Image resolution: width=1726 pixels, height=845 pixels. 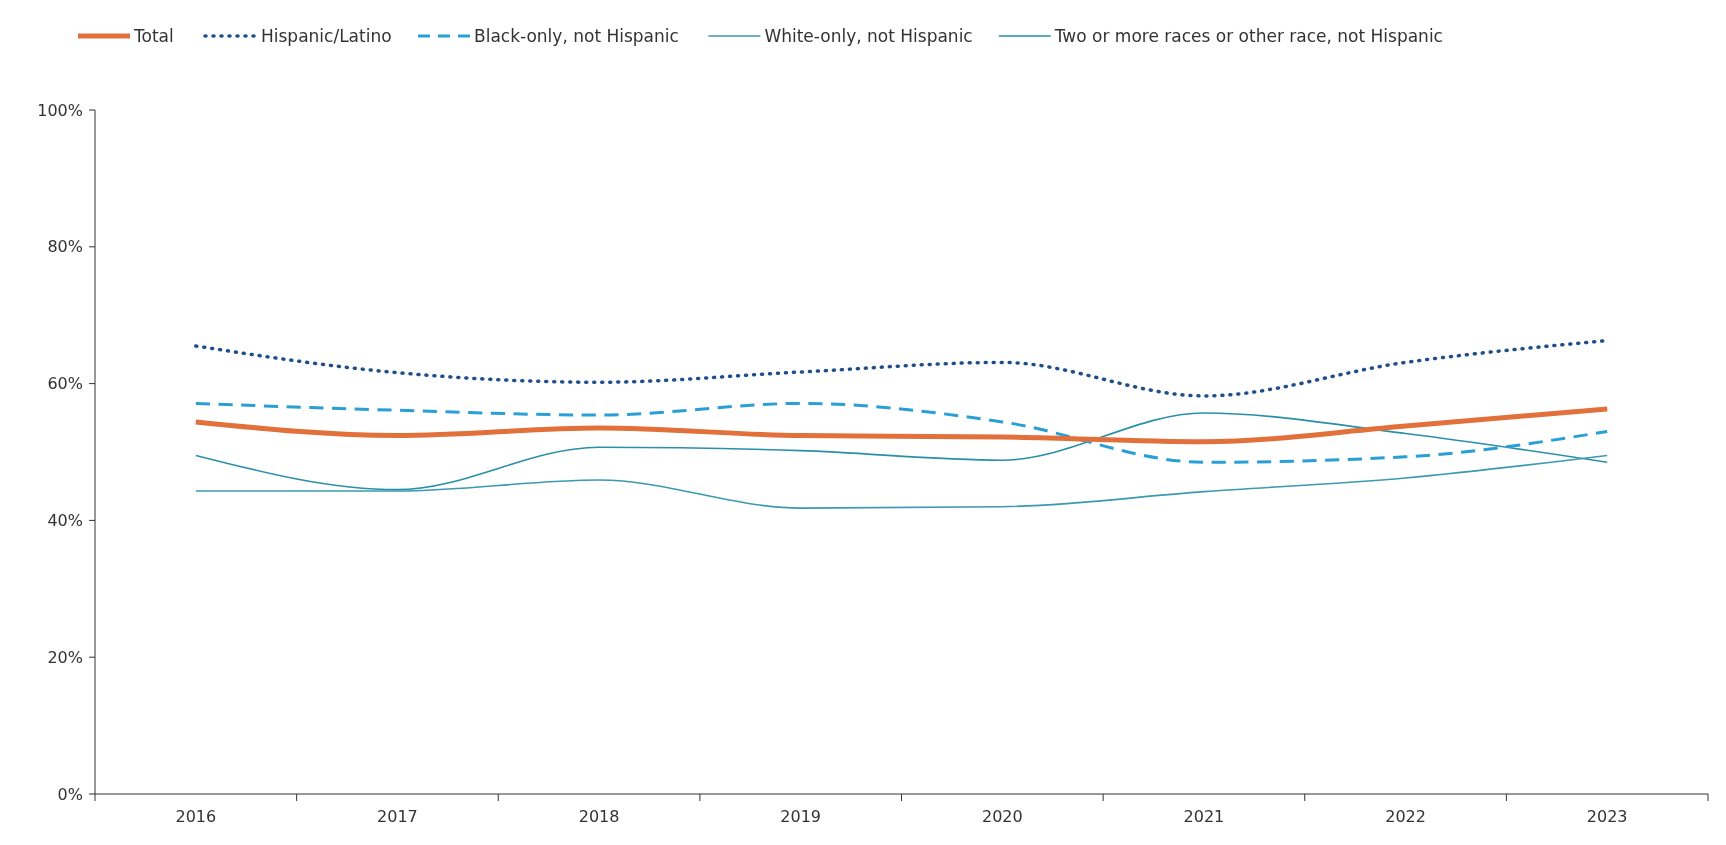 I want to click on x-tick-label: 2019, so click(x=801, y=816).